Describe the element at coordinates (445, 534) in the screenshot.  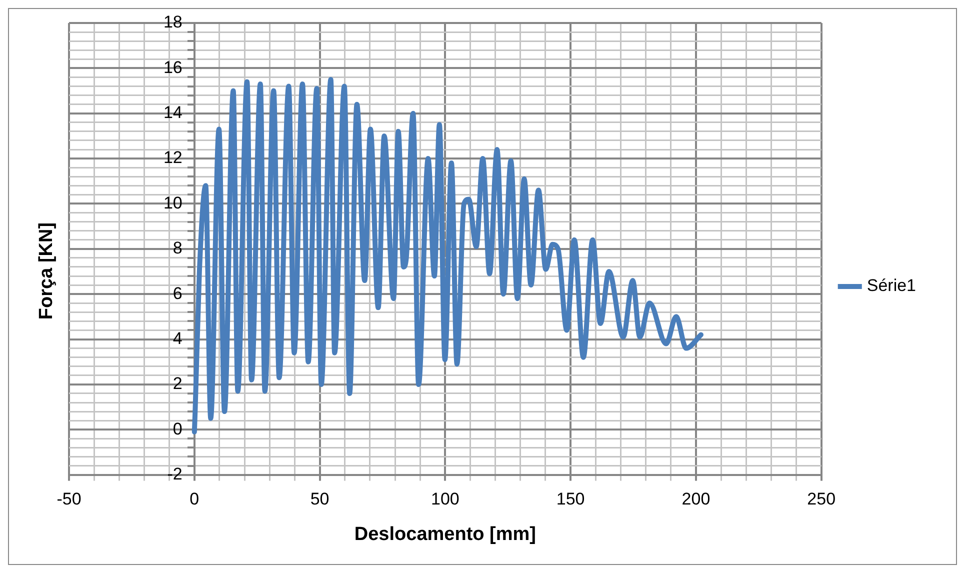
I see `x-axis-title: Deslocamento [mm]` at that location.